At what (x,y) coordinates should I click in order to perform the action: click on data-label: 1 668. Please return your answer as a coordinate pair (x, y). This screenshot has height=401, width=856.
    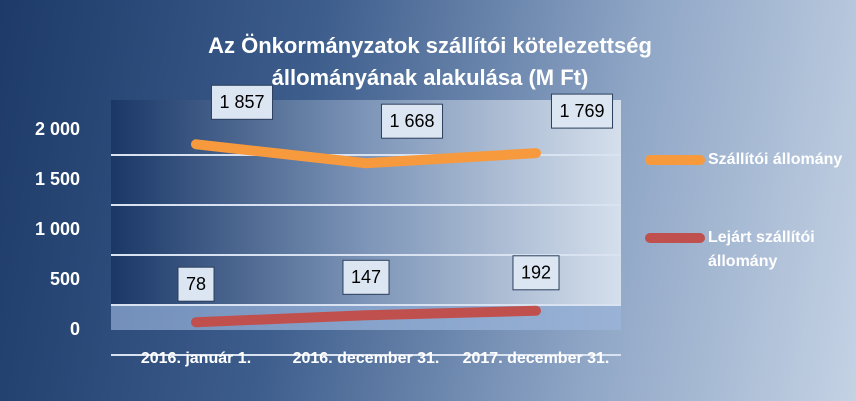
    Looking at the image, I should click on (411, 121).